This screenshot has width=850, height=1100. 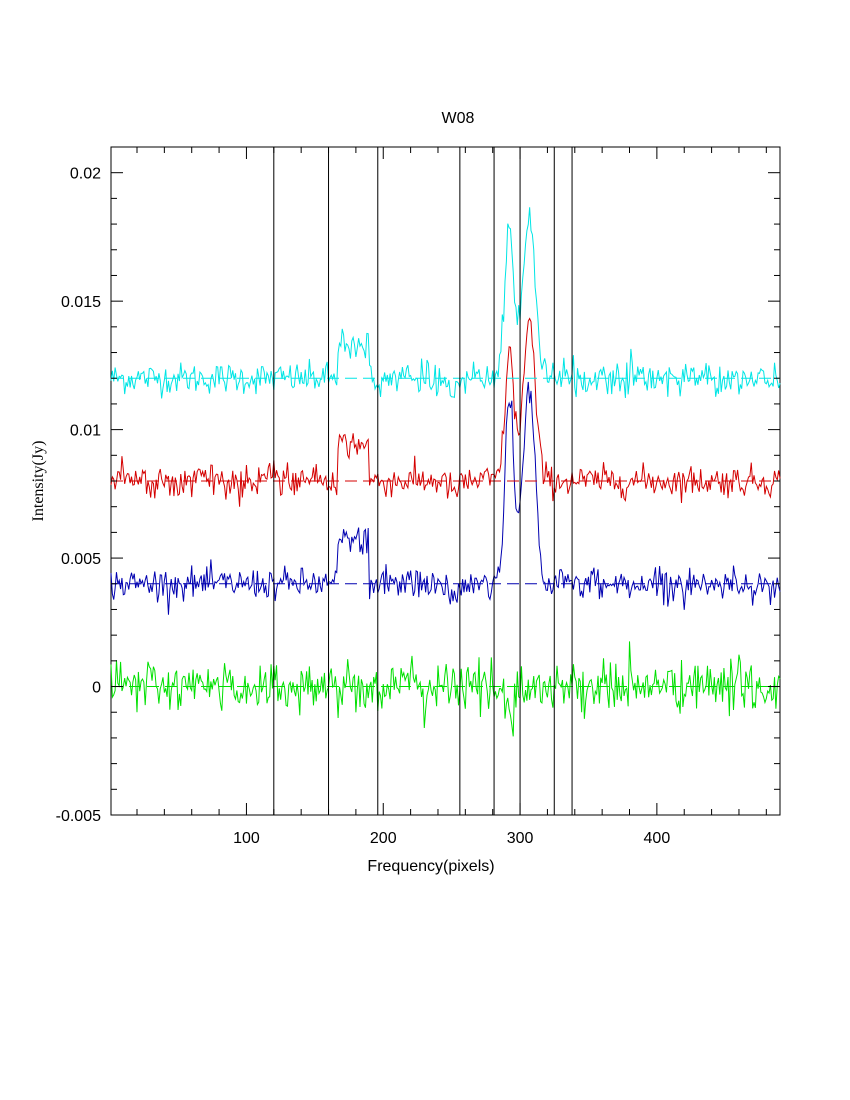 What do you see at coordinates (85, 431) in the screenshot?
I see `y-tick-label: 0.01` at bounding box center [85, 431].